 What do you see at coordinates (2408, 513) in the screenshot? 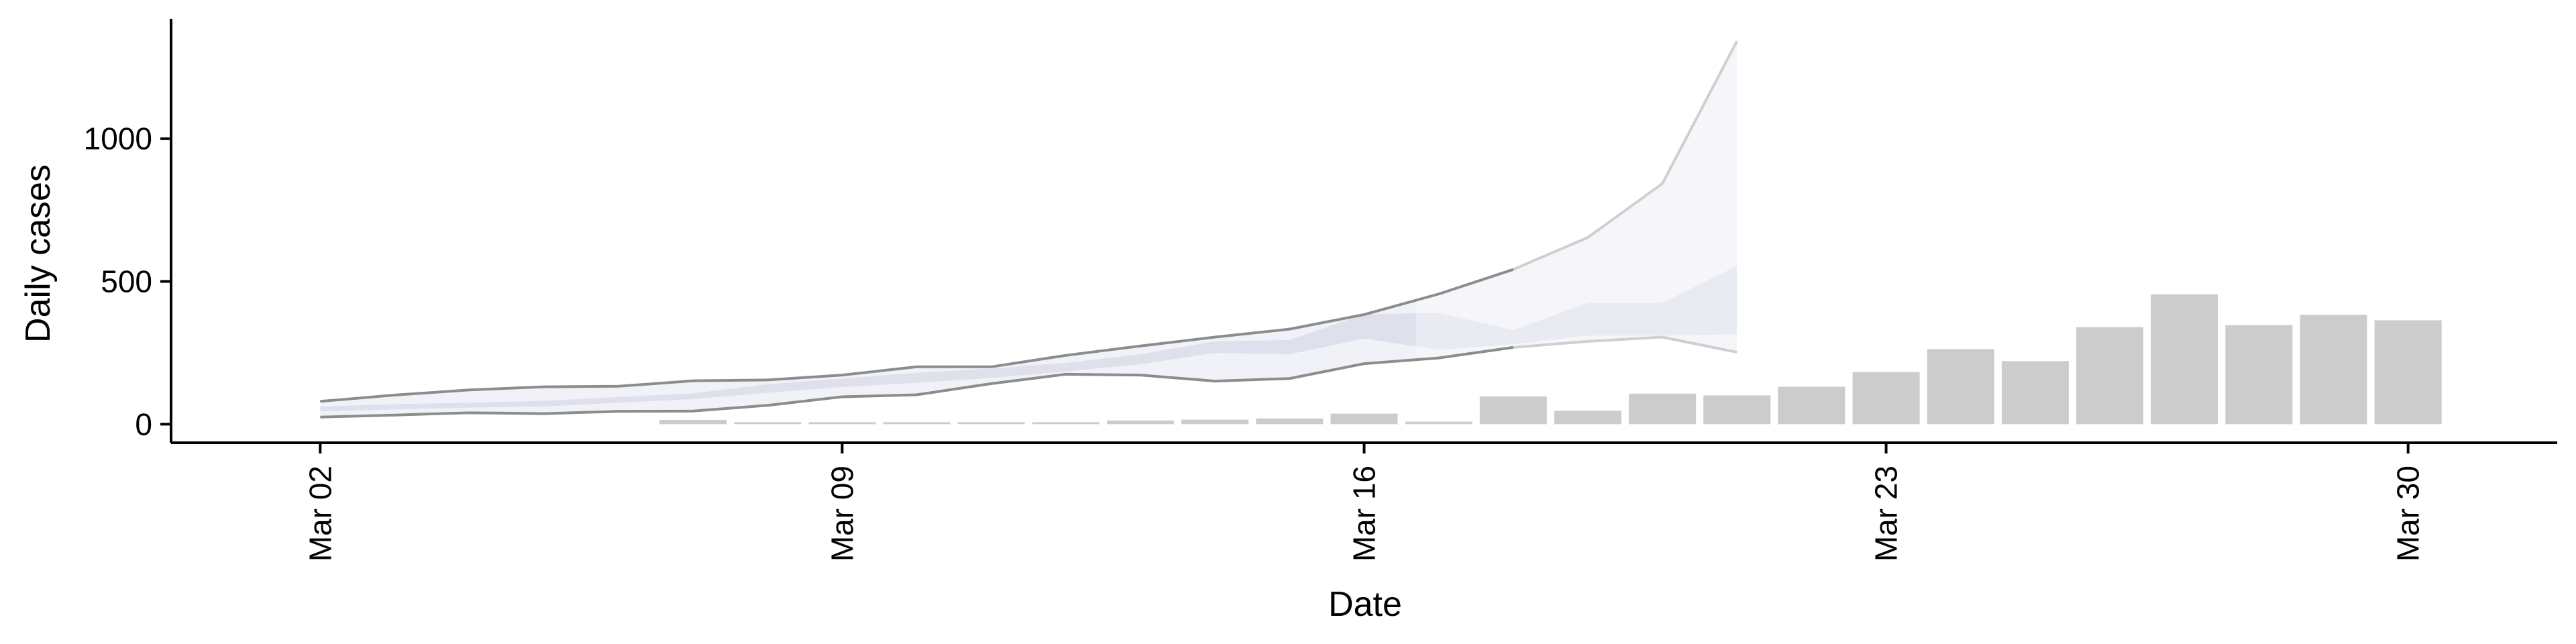
I see `x-tick-label: Mar 30` at bounding box center [2408, 513].